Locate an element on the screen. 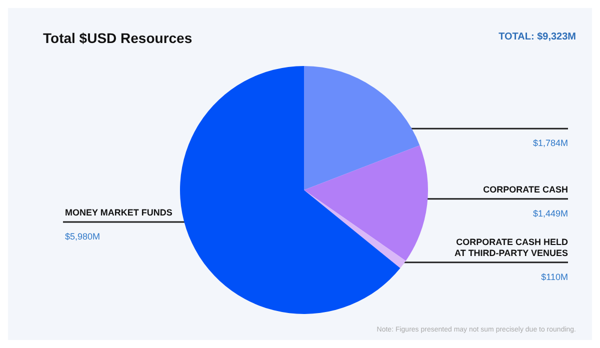  slice-label: CORPORATE CASH HELD AT THIRD-PARTY VENUES is located at coordinates (511, 247).